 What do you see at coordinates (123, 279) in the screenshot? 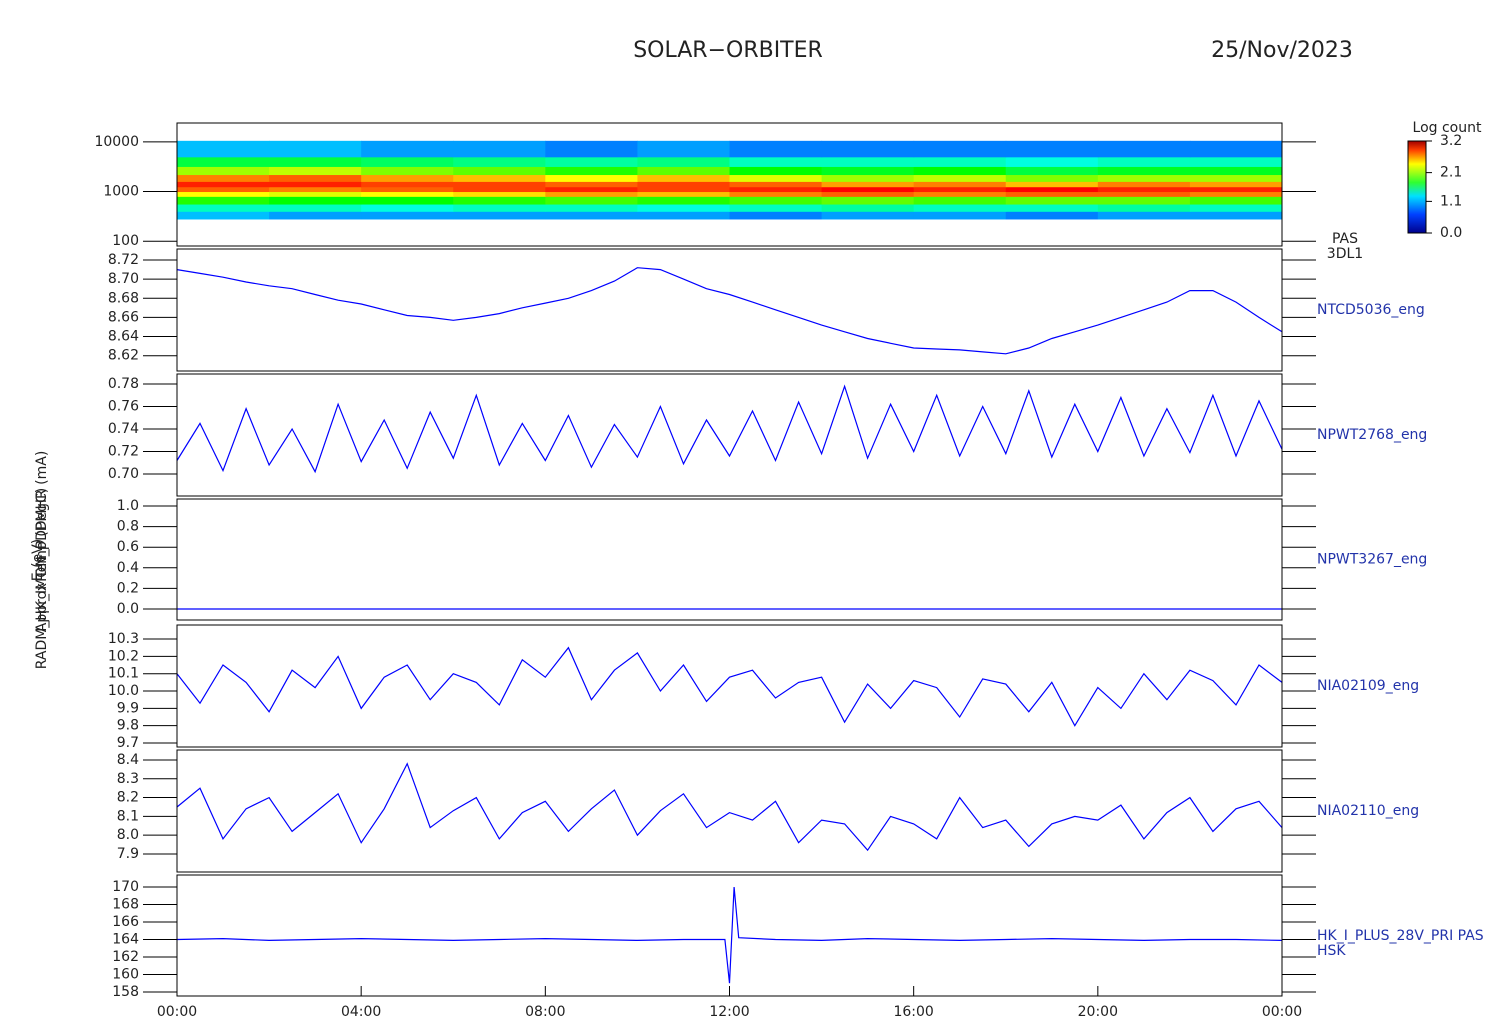
I see `y-tick-label: 8.70` at bounding box center [123, 279].